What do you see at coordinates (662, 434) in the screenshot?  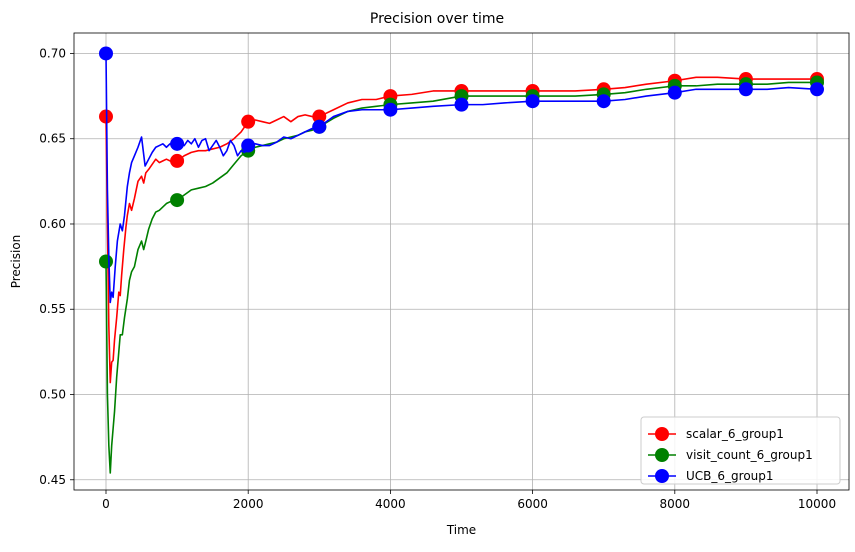 I see `legend-marker-scalar_6_group1` at bounding box center [662, 434].